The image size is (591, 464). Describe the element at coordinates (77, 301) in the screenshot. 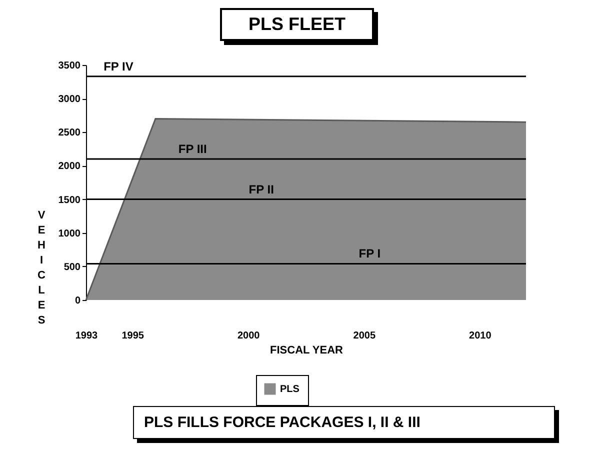

I see `y-tick-label: 0` at that location.